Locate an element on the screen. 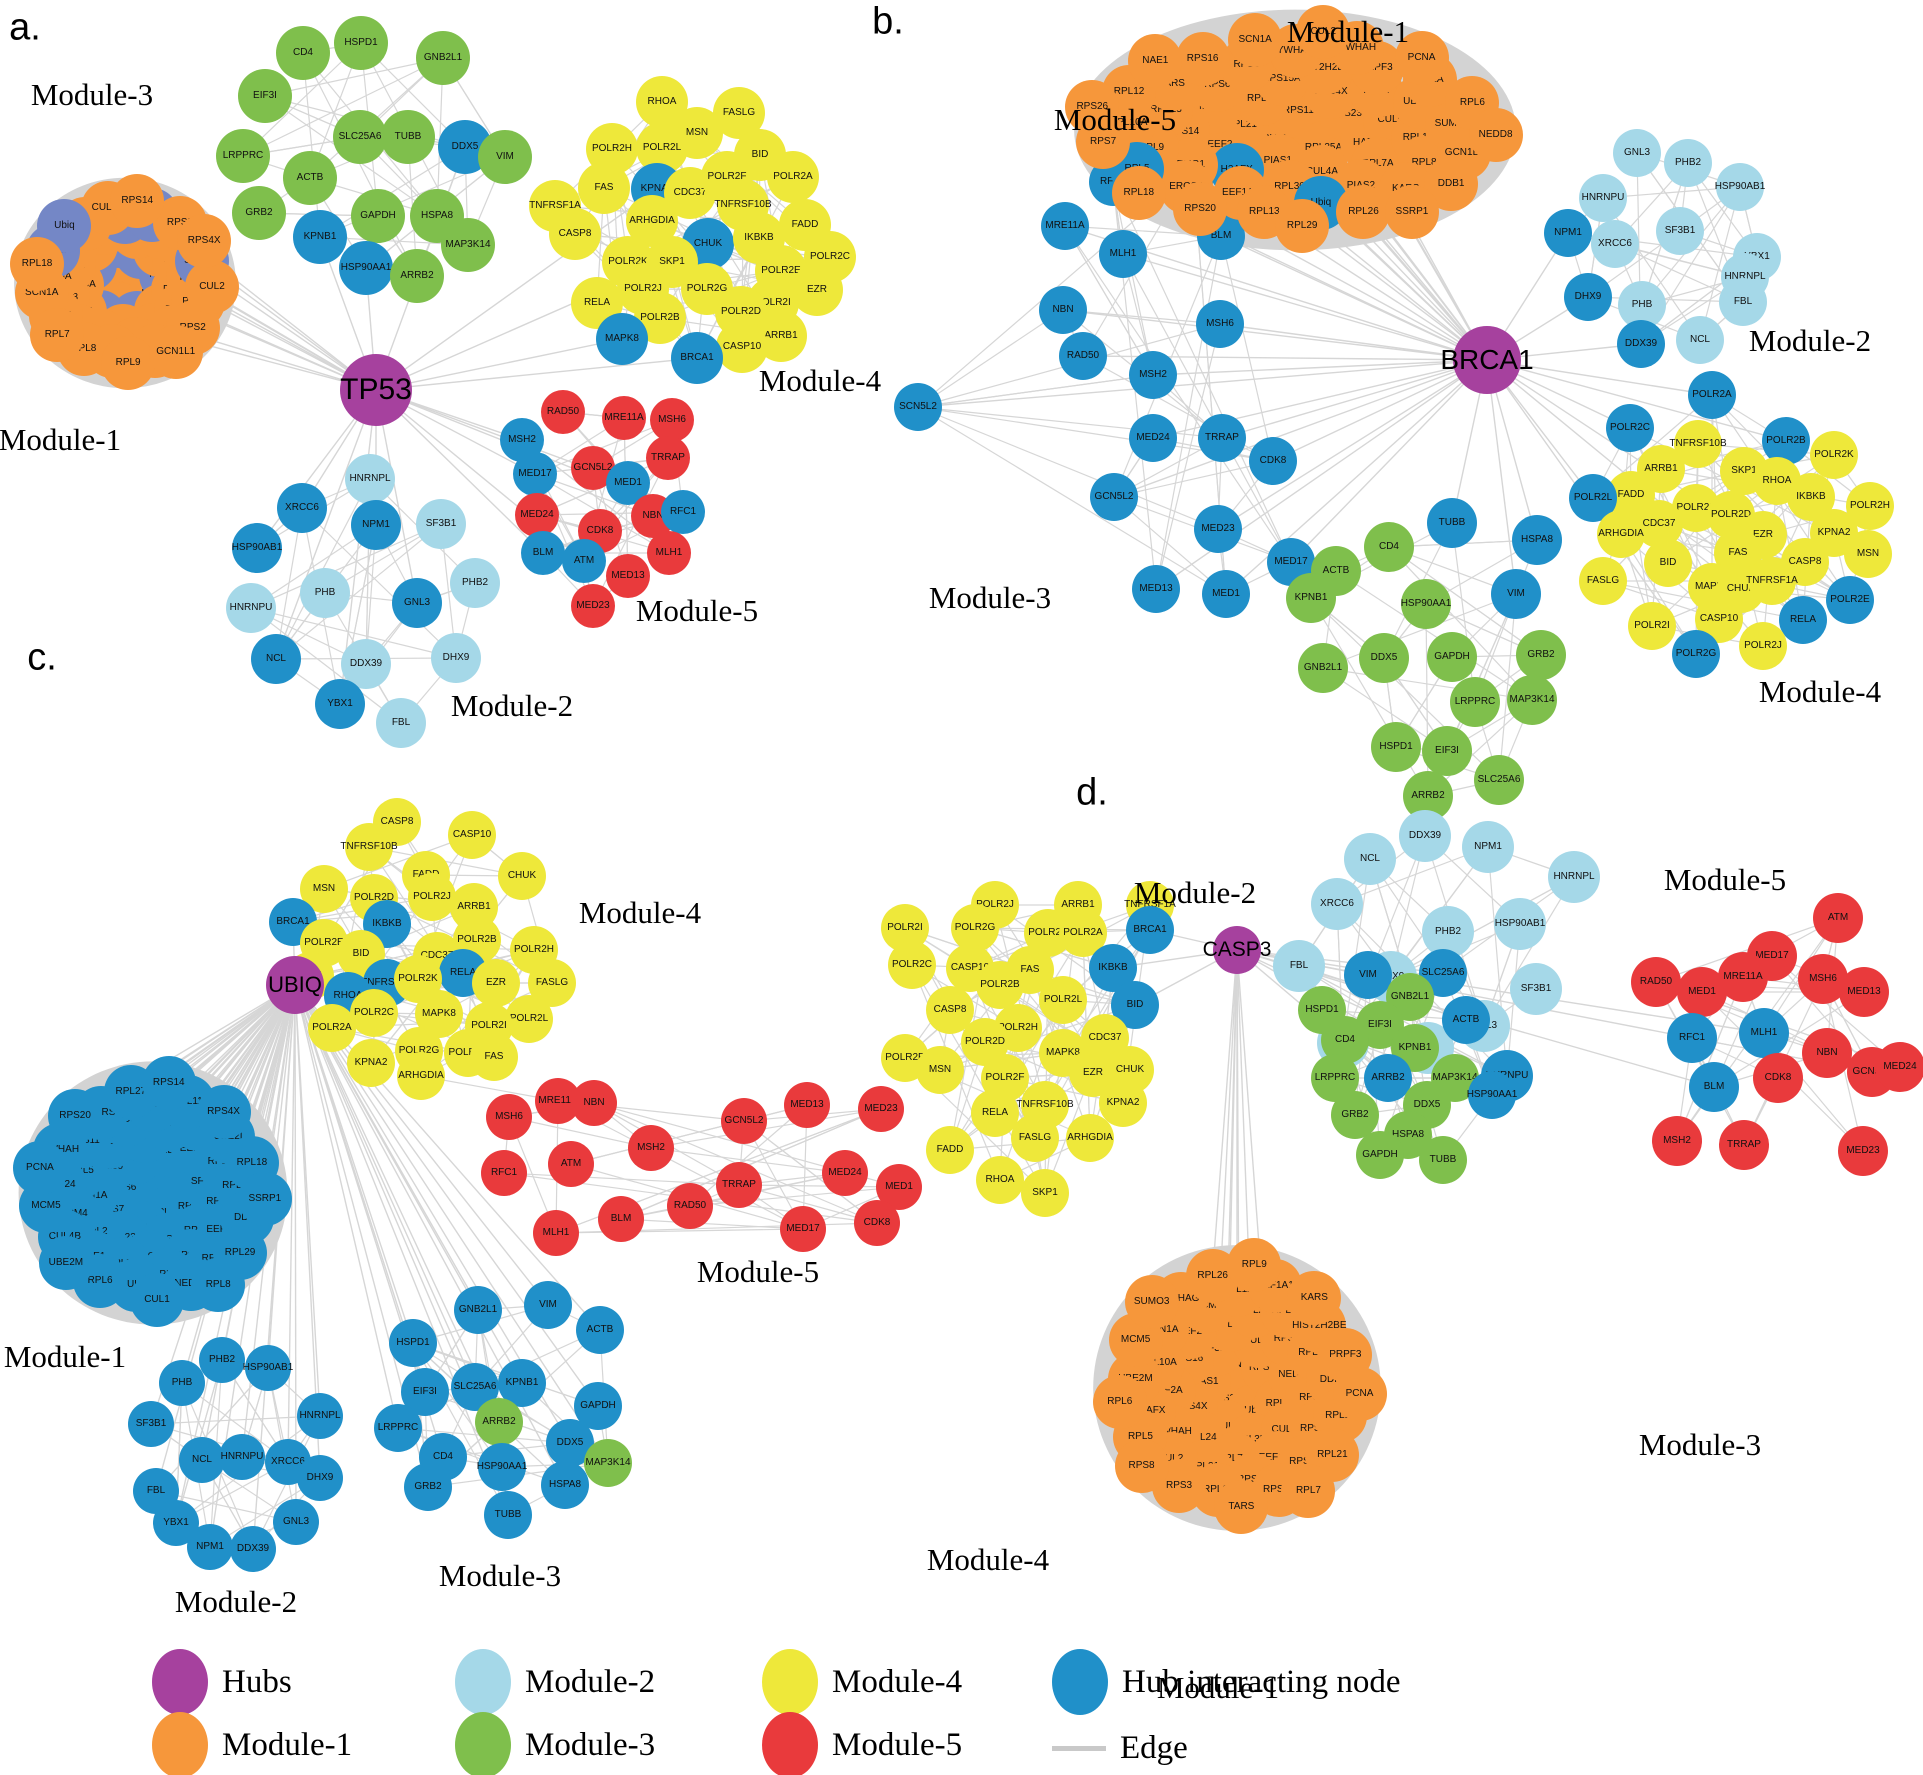 This screenshot has width=1923, height=1775. node-label: RPL10A is located at coordinates (1129, 122).